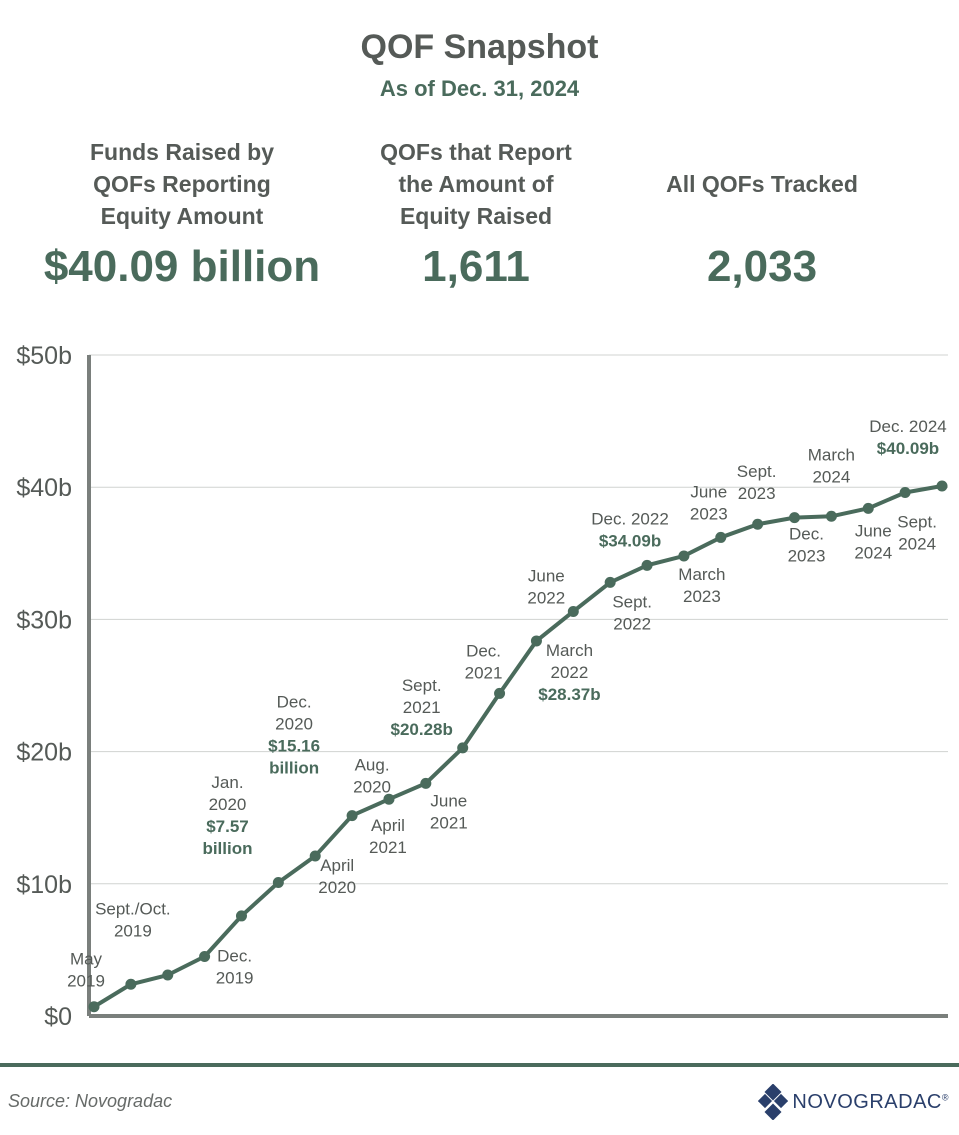  What do you see at coordinates (182, 266) in the screenshot?
I see `stat-funds-raised-value: $40.09 billion` at bounding box center [182, 266].